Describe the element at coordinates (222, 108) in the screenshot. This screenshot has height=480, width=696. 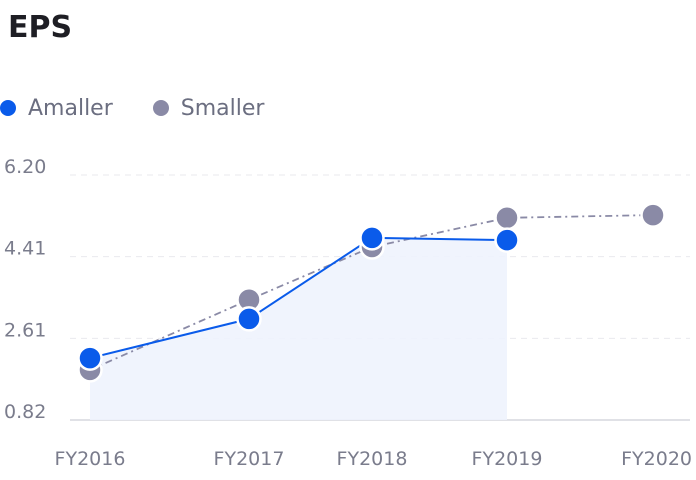
I see `legend-label-smaller: Smaller` at that location.